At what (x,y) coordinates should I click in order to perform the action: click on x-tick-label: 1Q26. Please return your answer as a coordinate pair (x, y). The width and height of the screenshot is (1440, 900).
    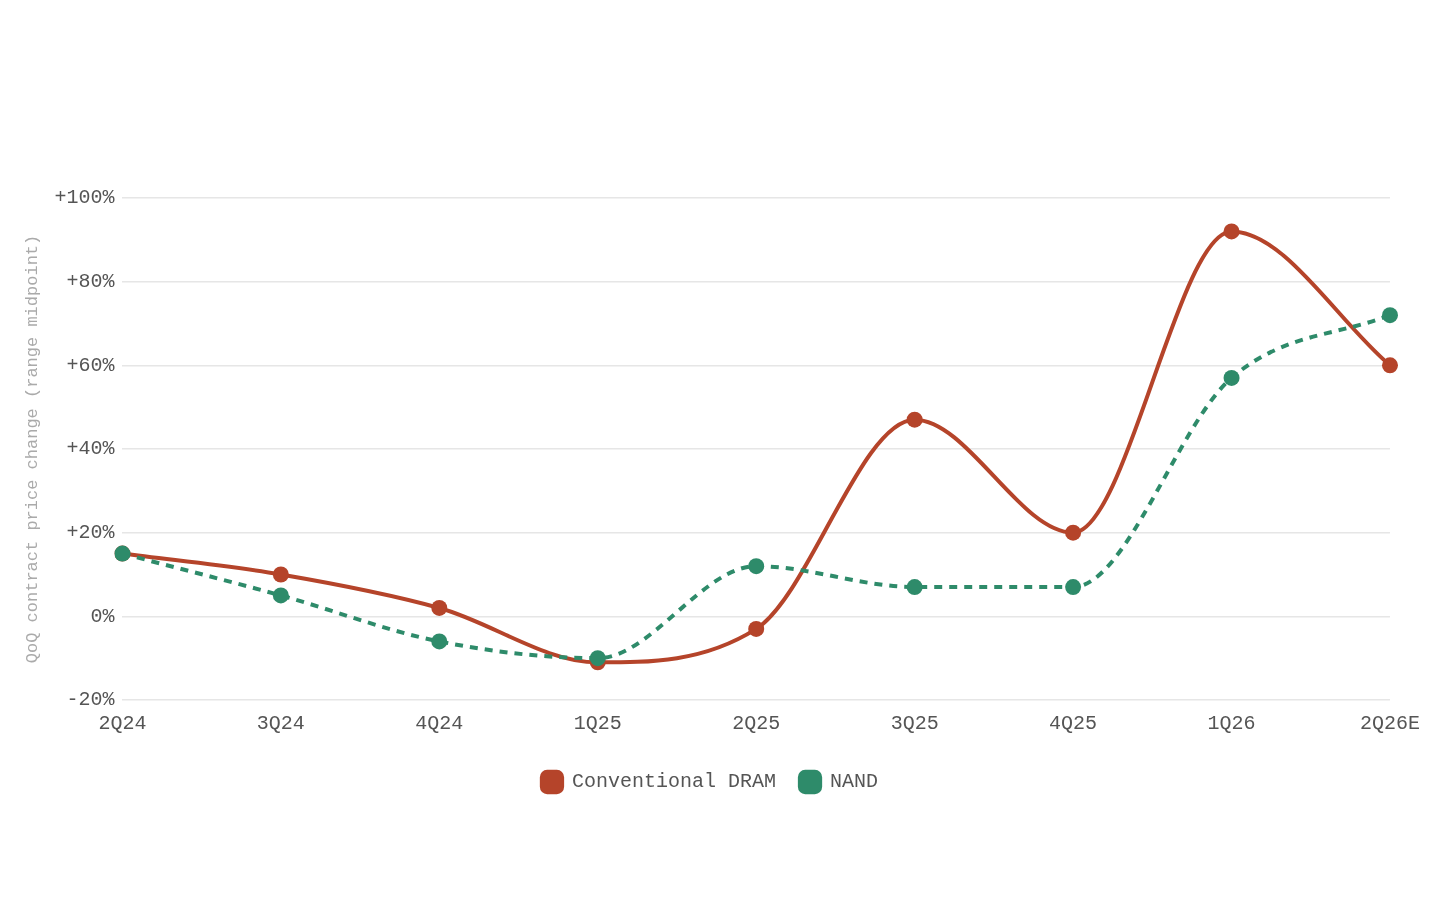
    Looking at the image, I should click on (1231, 724).